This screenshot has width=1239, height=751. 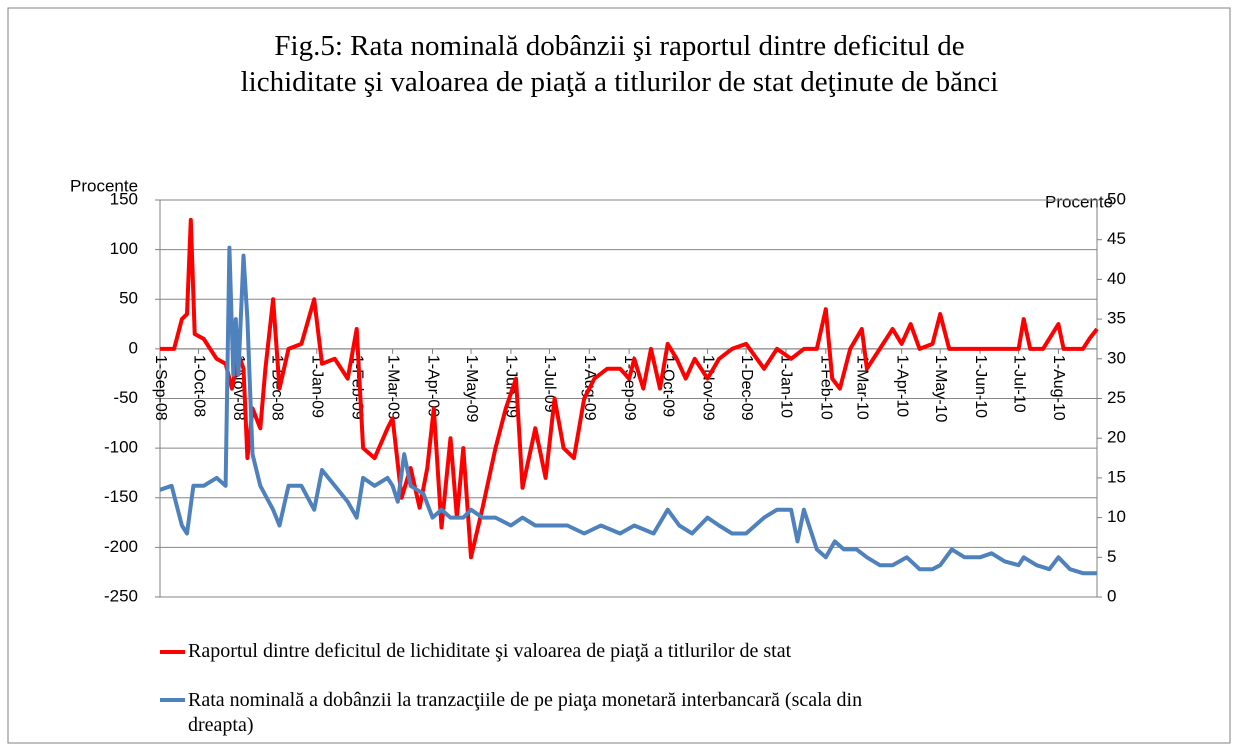 What do you see at coordinates (128, 298) in the screenshot?
I see `y-tick-label: 50` at bounding box center [128, 298].